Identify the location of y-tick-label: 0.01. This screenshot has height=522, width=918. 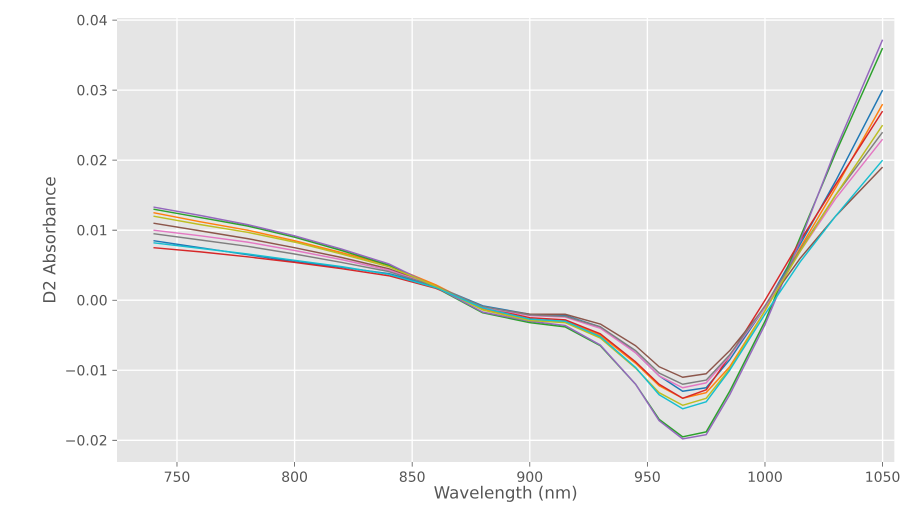
(91, 230).